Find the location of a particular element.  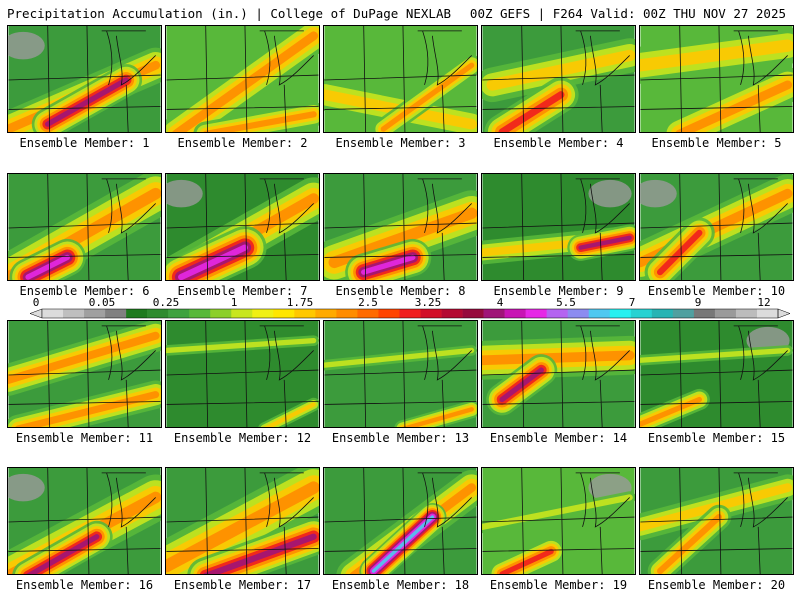

colorbar-tick-label: 4 is located at coordinates (500, 302).